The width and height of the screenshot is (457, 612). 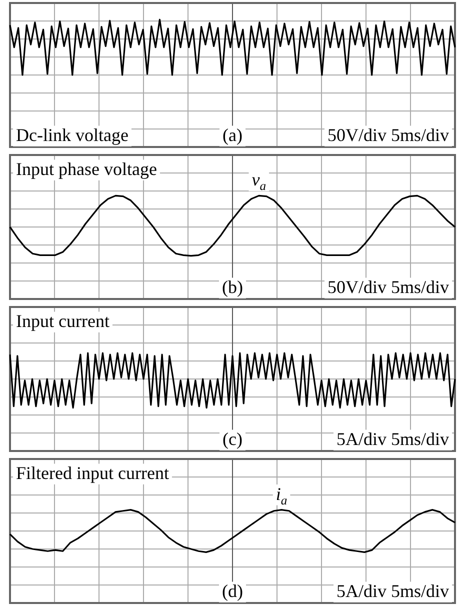 What do you see at coordinates (86, 169) in the screenshot?
I see `chart-title: Input phase voltage` at bounding box center [86, 169].